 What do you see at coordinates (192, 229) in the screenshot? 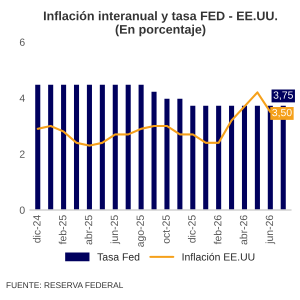
I see `x-tick-label: dic-25` at bounding box center [192, 229].